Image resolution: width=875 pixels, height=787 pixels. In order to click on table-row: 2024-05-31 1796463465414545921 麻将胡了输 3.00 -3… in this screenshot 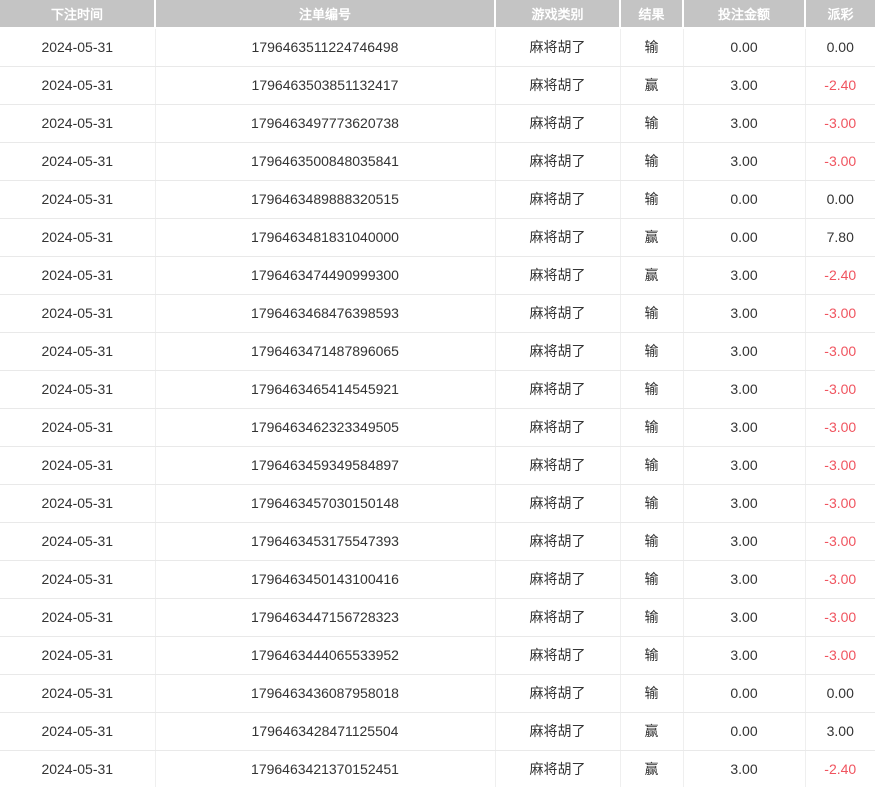, I will do `click(437, 389)`.